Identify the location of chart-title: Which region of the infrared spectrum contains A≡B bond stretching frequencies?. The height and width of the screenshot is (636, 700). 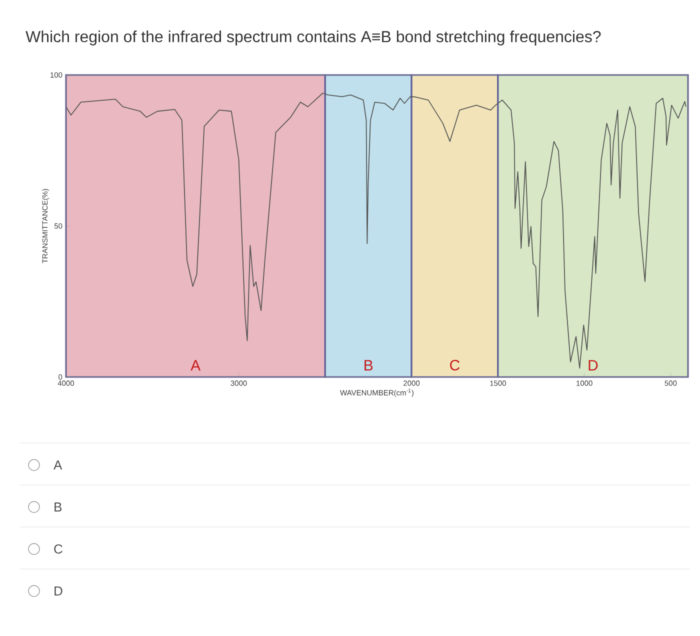
(313, 38).